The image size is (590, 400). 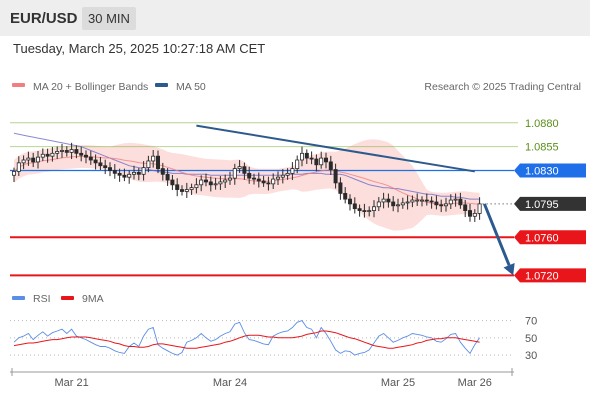 What do you see at coordinates (550, 237) in the screenshot?
I see `level-1-0760-tag` at bounding box center [550, 237].